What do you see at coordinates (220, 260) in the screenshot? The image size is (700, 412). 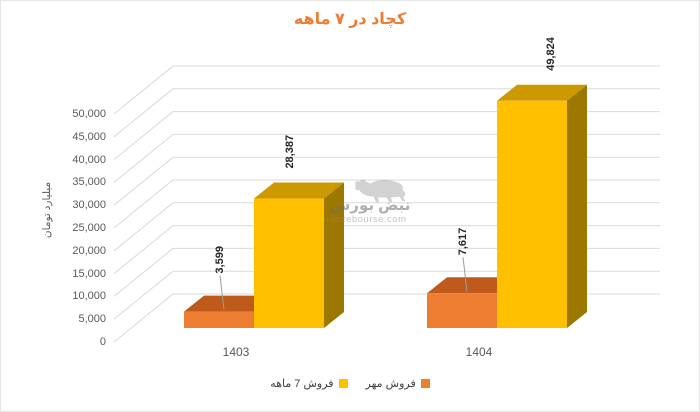 I see `data-label: 3,599` at bounding box center [220, 260].